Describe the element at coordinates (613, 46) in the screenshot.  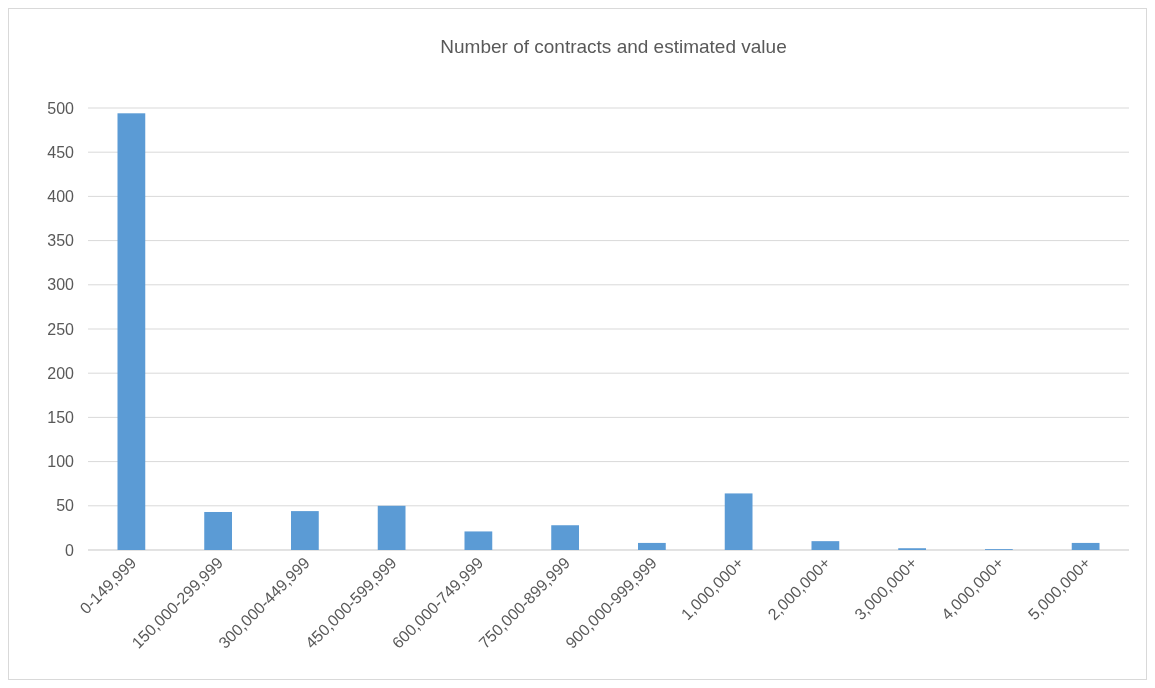
I see `chart-title: Number of contracts and estimated value` at that location.